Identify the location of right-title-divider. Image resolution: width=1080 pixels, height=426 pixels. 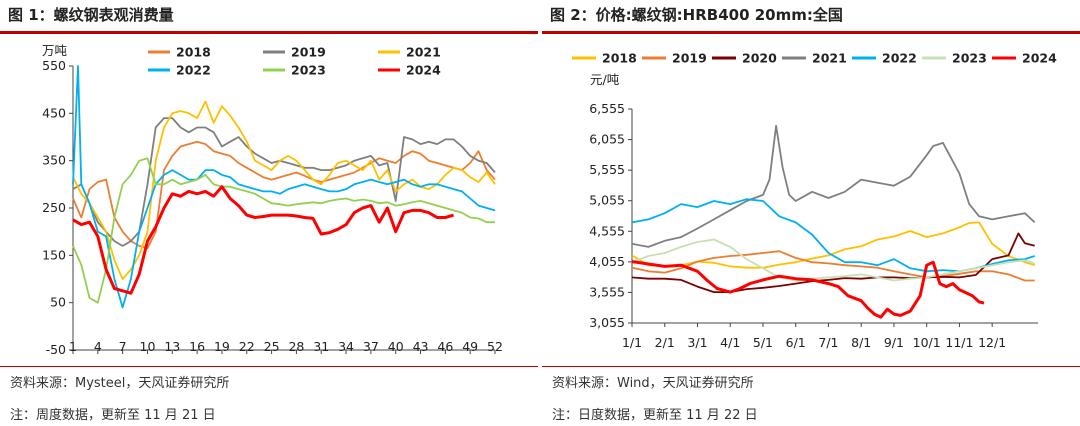
(811, 32).